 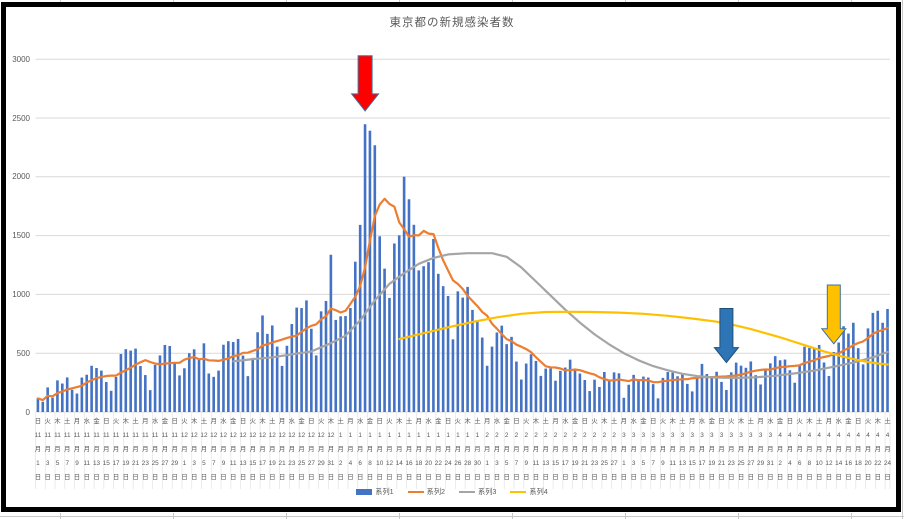 What do you see at coordinates (833, 314) in the screenshot?
I see `yellow-arrow-annotation` at bounding box center [833, 314].